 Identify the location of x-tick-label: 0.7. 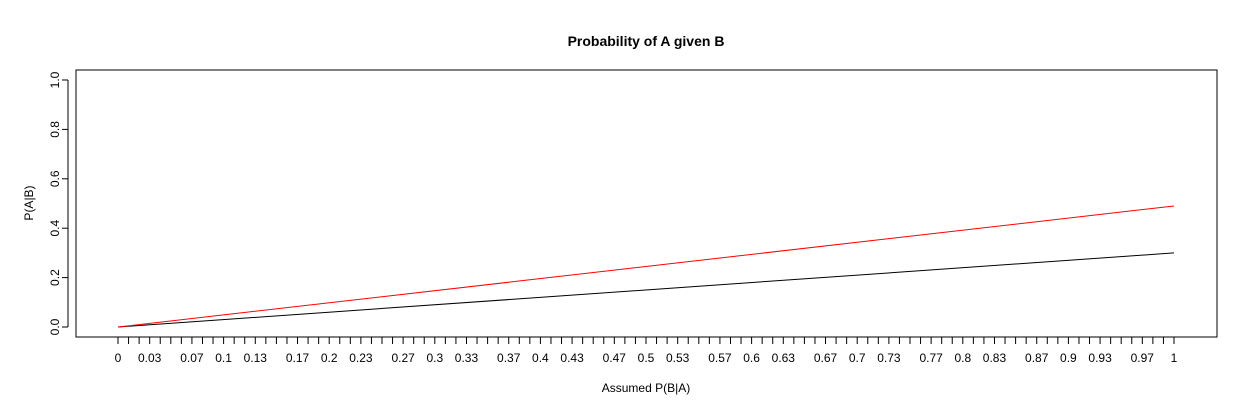
(857, 358).